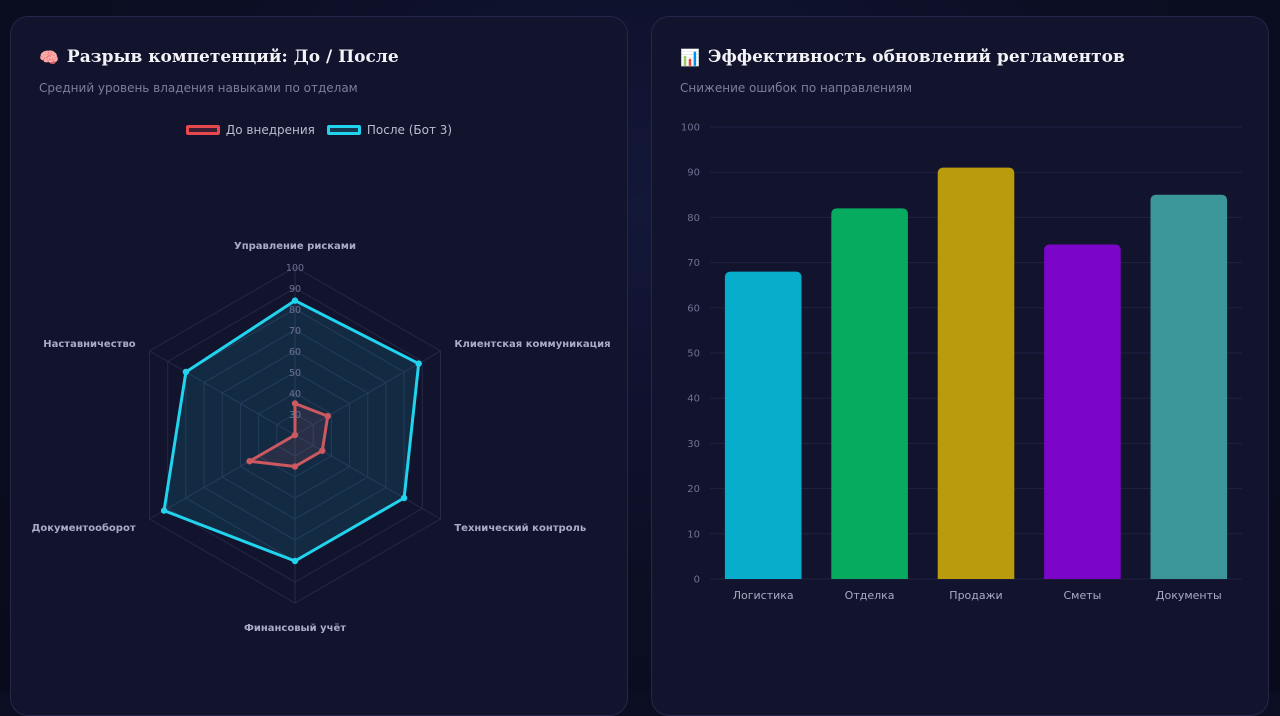 The image size is (1280, 716). What do you see at coordinates (295, 289) in the screenshot?
I see `radar-tick-label: 90` at bounding box center [295, 289].